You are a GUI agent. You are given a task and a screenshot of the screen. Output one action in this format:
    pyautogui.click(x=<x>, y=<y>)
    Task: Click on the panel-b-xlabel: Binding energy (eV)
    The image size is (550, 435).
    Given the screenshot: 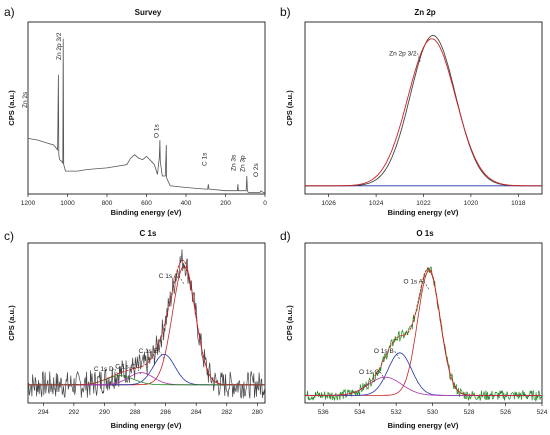 What is the action you would take?
    pyautogui.click(x=423, y=212)
    